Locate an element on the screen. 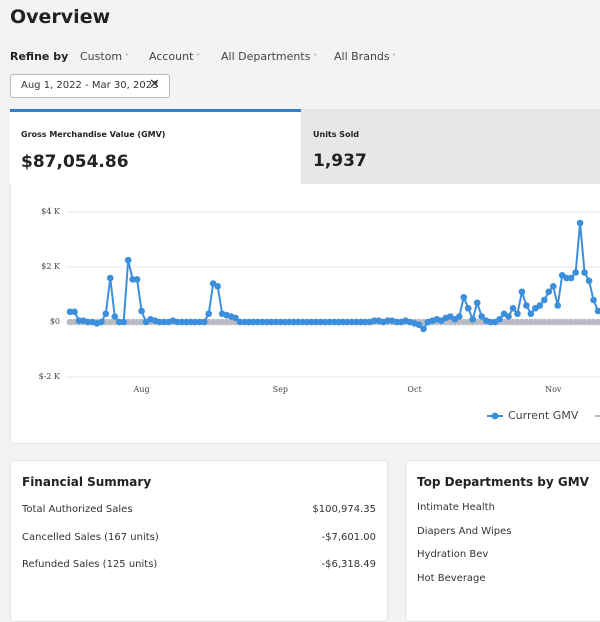 The height and width of the screenshot is (622, 600). kpi-label: Gross Merchandise Value (GMV) is located at coordinates (93, 134).